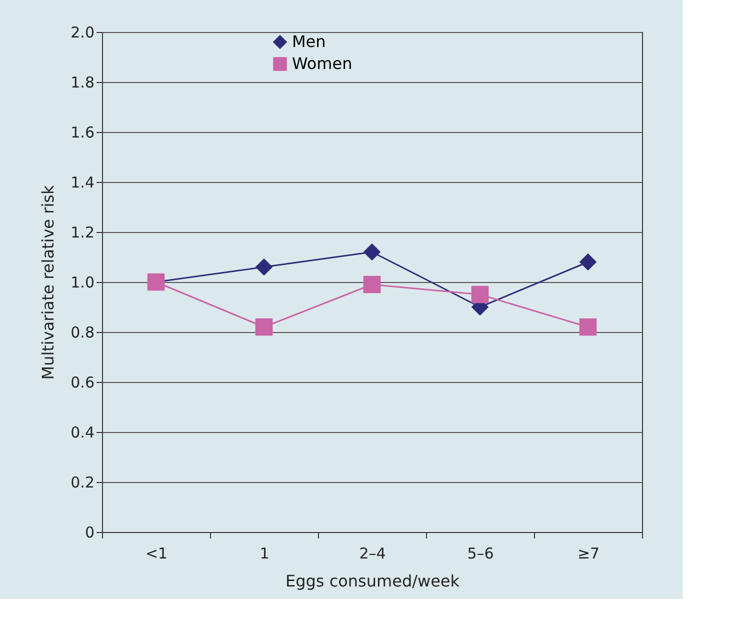  Describe the element at coordinates (82, 233) in the screenshot. I see `y-tick-label: 1.2` at that location.